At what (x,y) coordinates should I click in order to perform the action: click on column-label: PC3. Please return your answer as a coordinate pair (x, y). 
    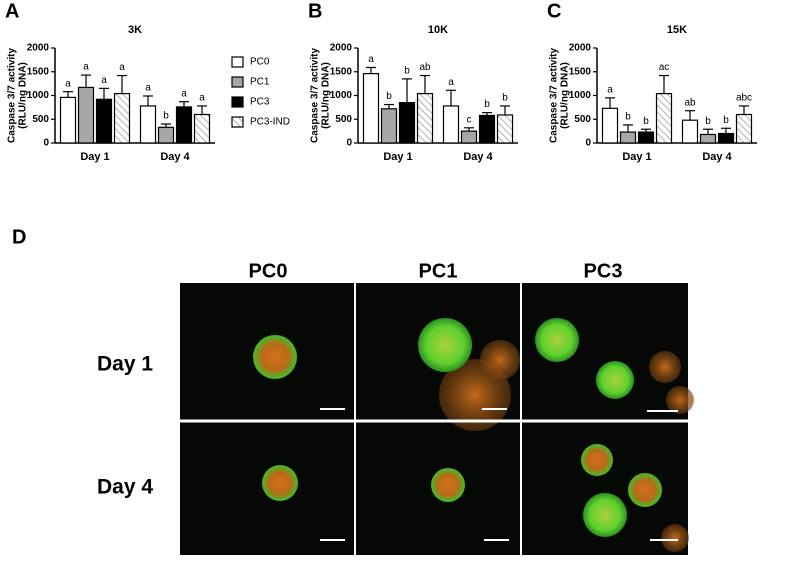
    Looking at the image, I should click on (603, 271).